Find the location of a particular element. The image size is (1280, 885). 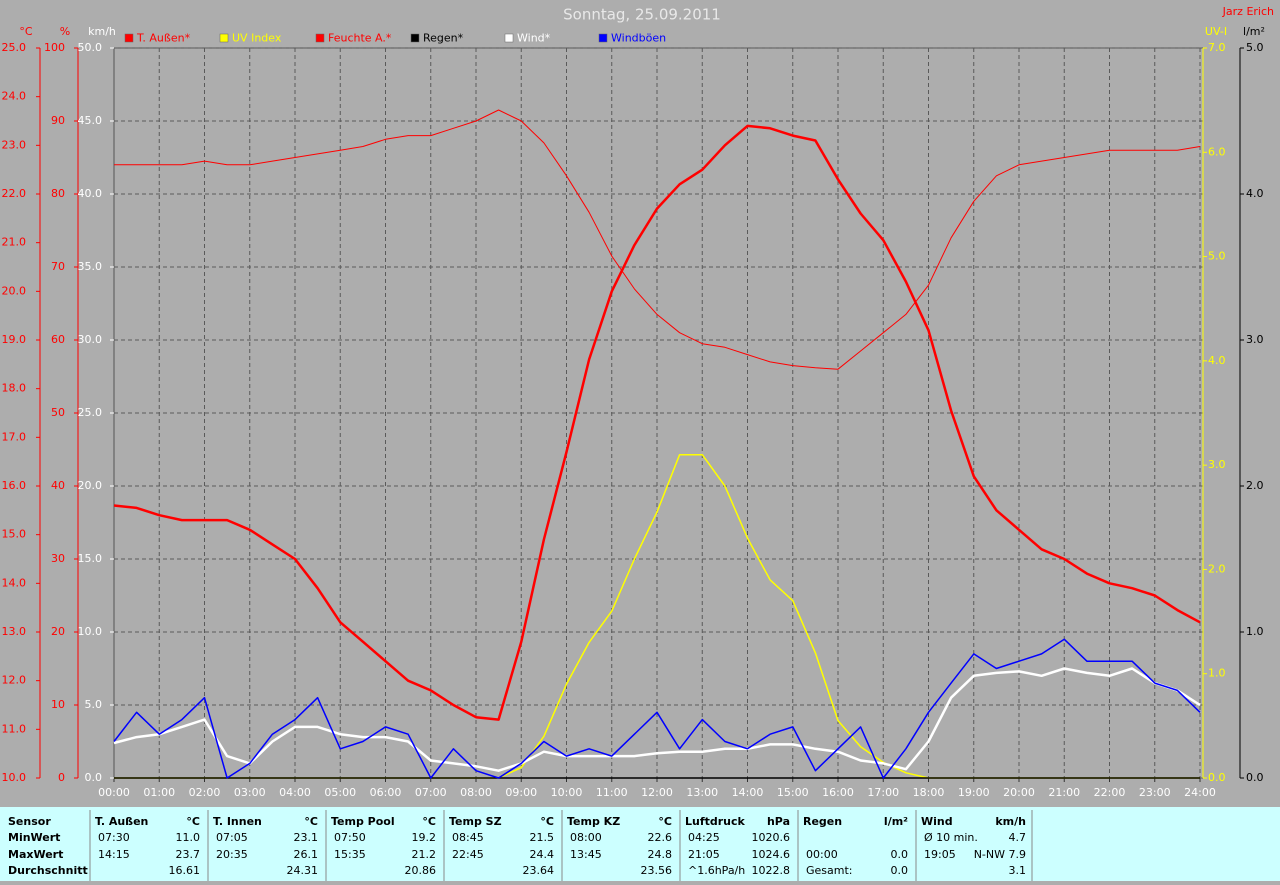

legend-label: Feuchte A.* is located at coordinates (360, 38).